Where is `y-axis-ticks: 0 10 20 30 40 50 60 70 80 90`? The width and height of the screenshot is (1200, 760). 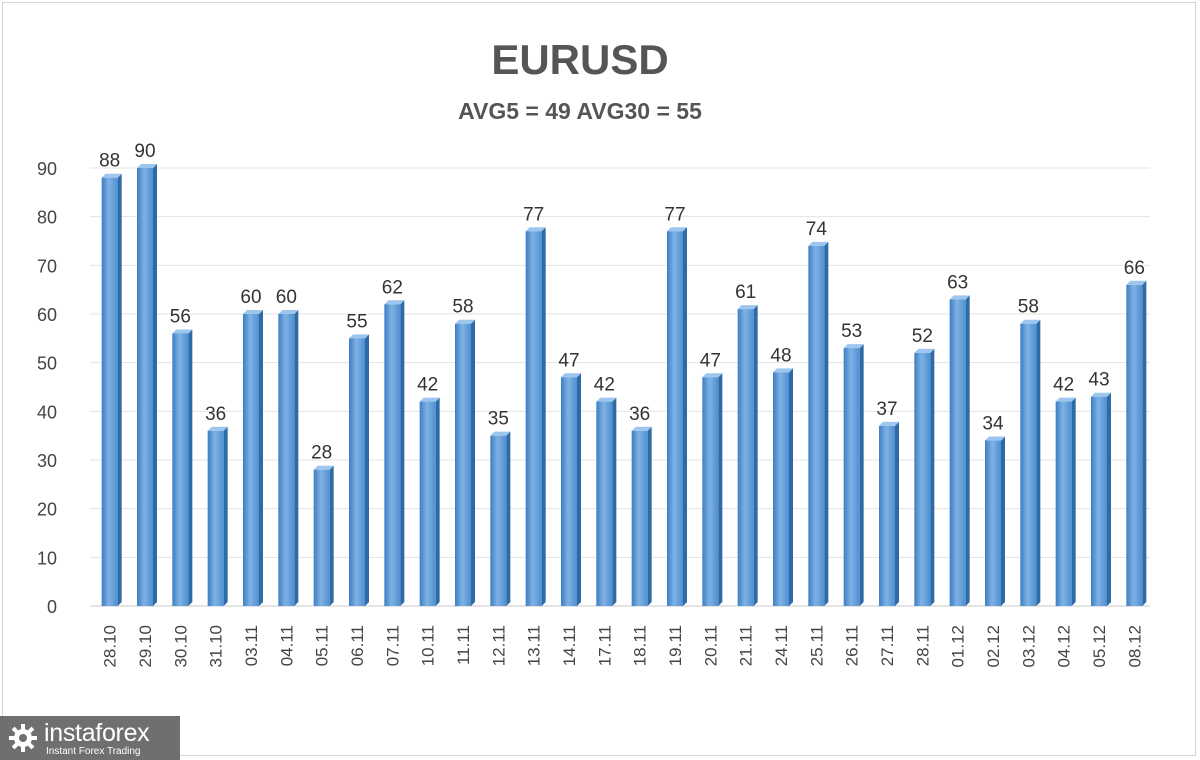 y-axis-ticks: 0 10 20 30 40 50 60 70 80 90 is located at coordinates (47, 388).